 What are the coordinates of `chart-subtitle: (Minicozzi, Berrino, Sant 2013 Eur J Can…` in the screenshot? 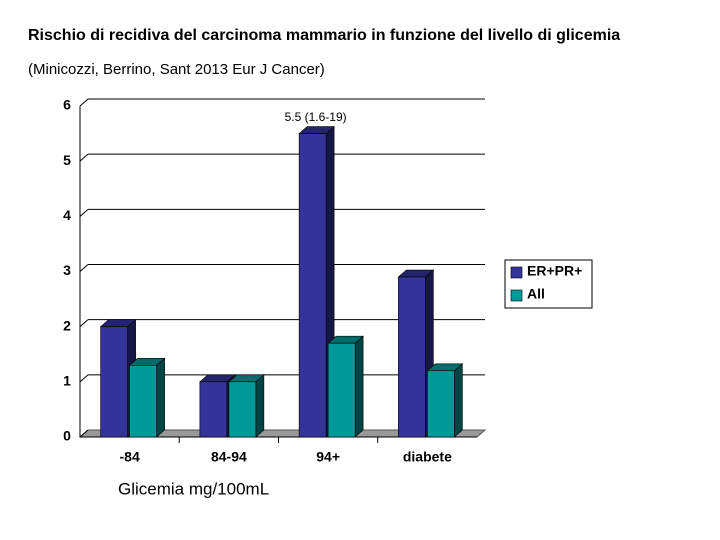 It's located at (176, 69).